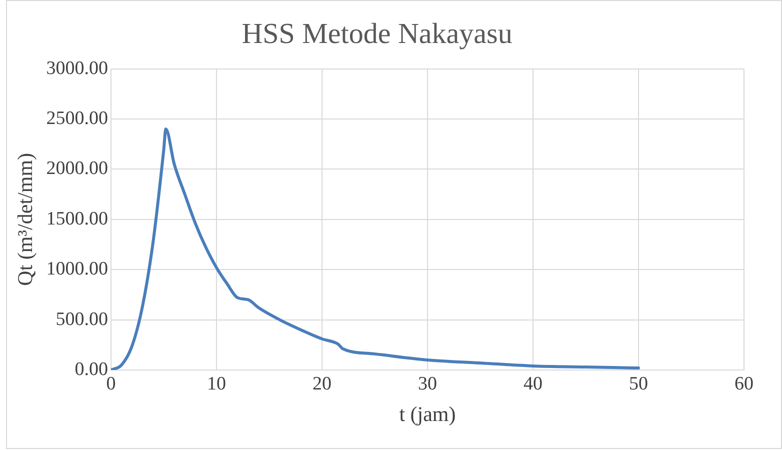 The image size is (782, 450). Describe the element at coordinates (77, 169) in the screenshot. I see `y-tick-label: 2000.00` at that location.